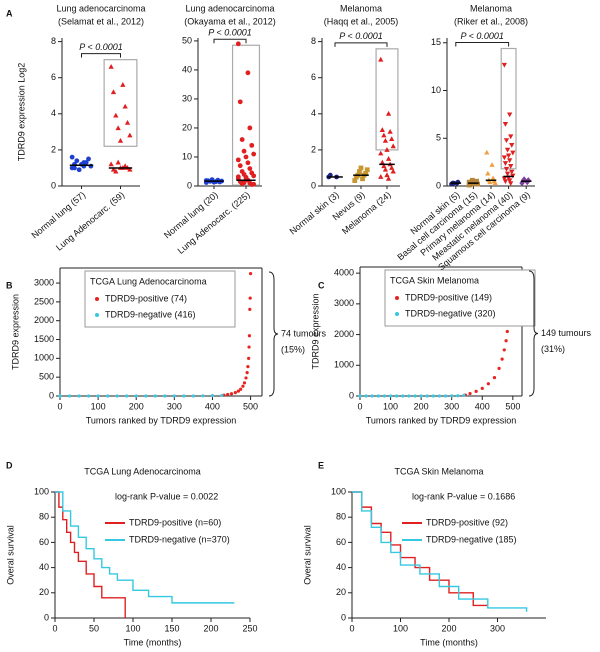  I want to click on legend-marker, so click(97, 299).